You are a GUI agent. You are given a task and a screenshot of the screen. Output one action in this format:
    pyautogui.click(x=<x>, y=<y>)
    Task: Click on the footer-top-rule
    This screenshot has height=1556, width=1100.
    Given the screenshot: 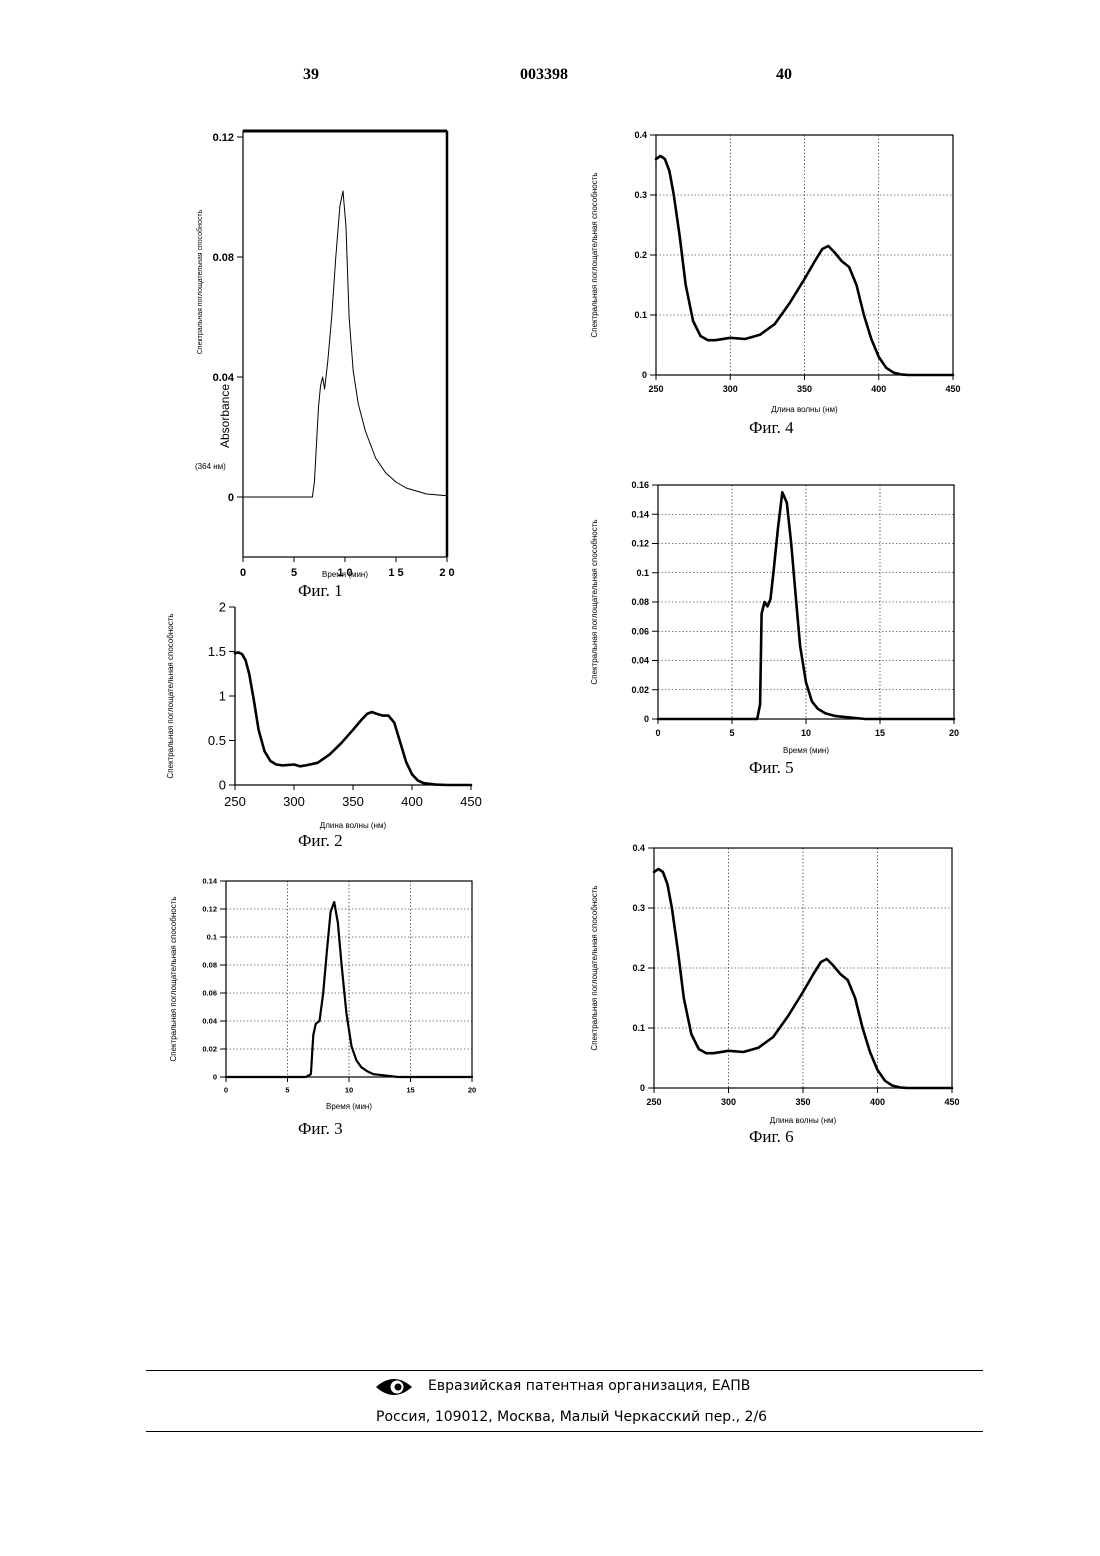 What is the action you would take?
    pyautogui.click(x=564, y=1370)
    